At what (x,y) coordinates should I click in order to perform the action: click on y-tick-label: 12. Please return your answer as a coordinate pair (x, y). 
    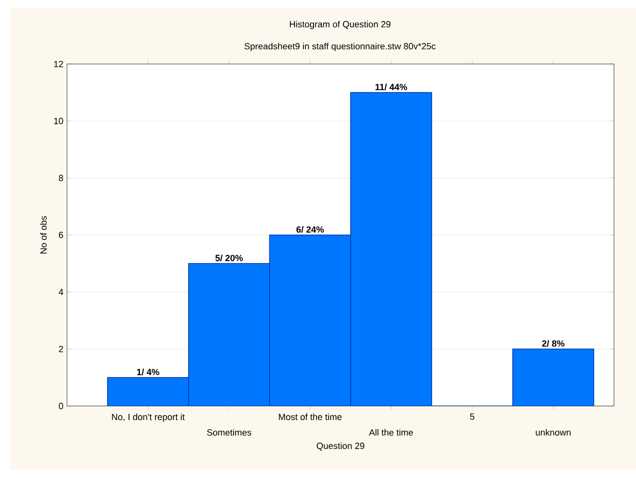
    Looking at the image, I should click on (59, 64).